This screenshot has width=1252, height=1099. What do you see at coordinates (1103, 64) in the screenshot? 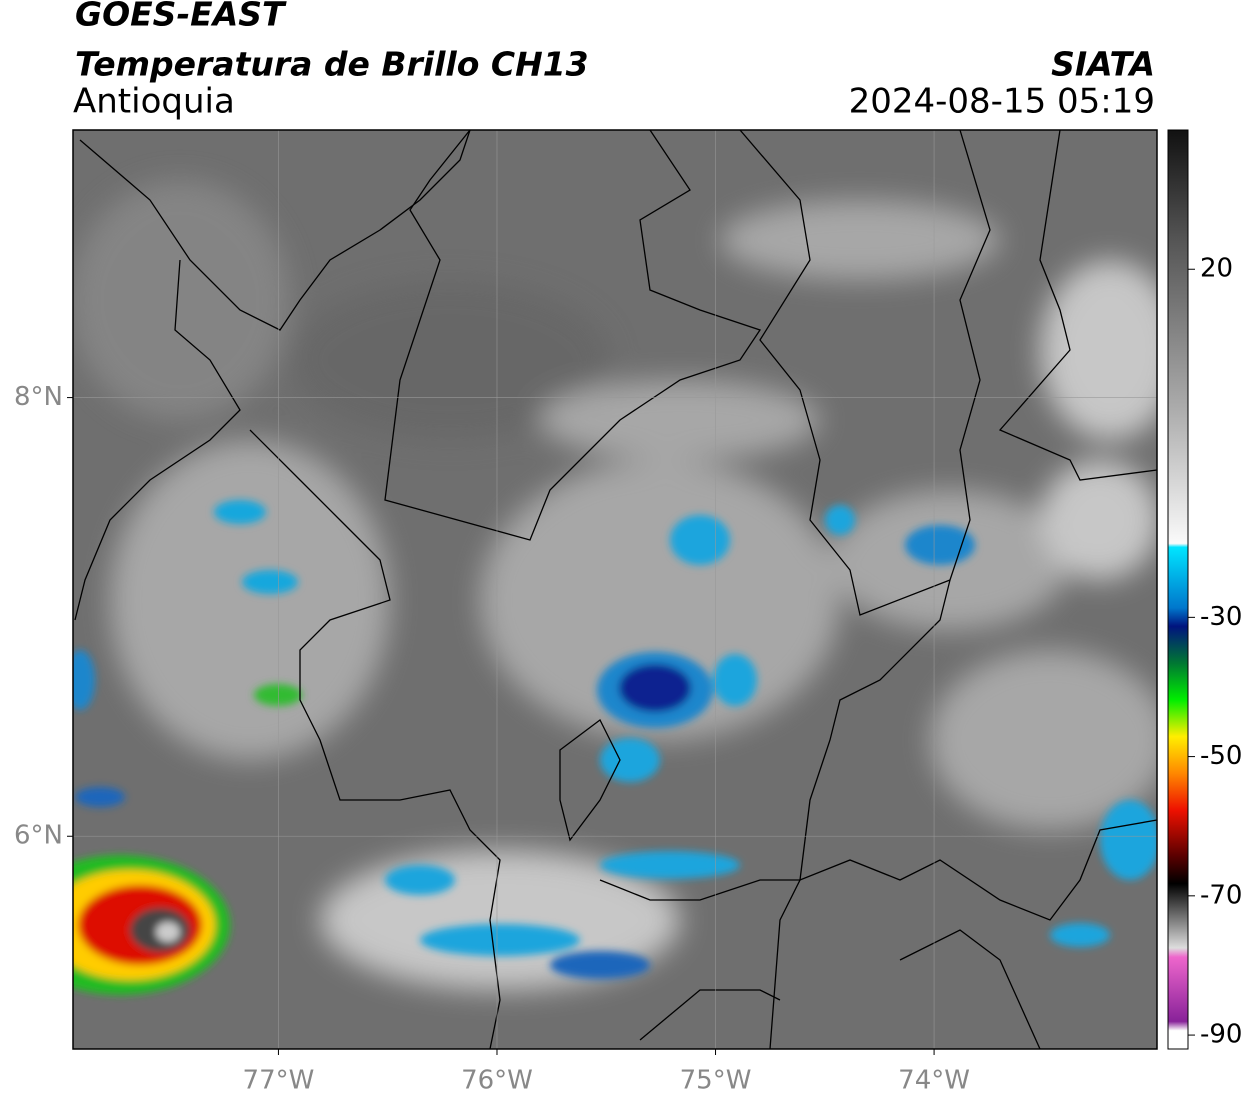
I see `source: SIATA` at bounding box center [1103, 64].